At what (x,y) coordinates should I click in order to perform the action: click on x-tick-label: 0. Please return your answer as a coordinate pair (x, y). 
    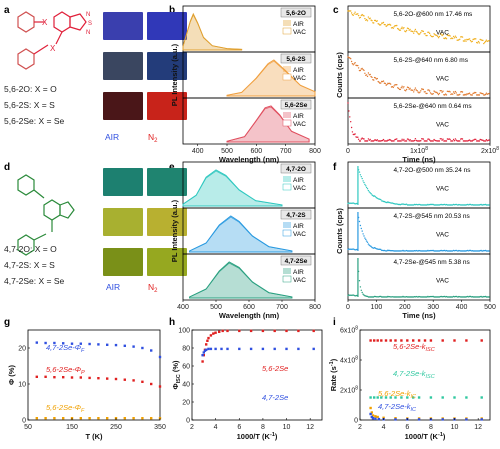
    Looking at the image, I should click on (348, 307).